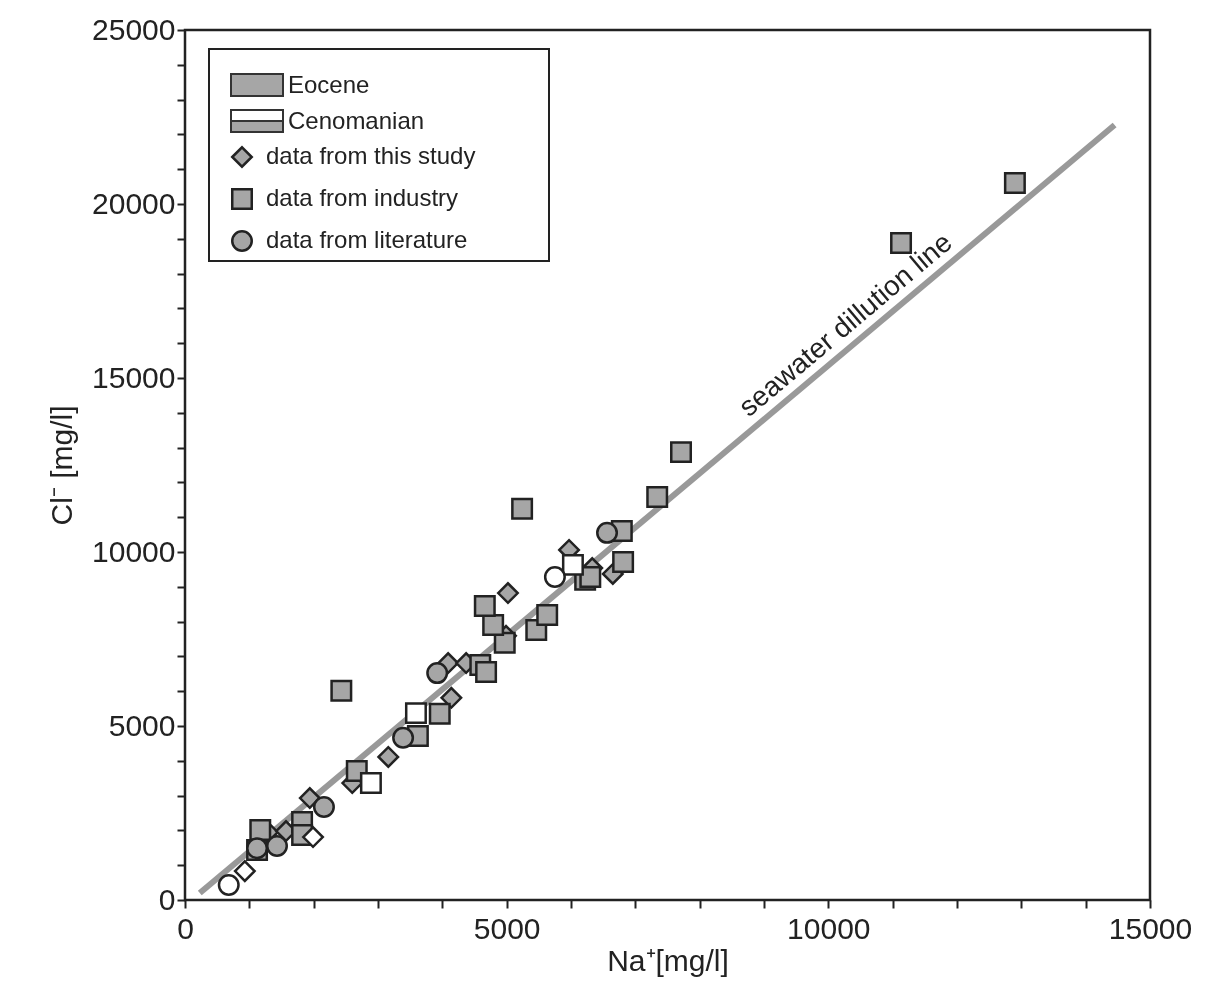  Describe the element at coordinates (356, 121) in the screenshot. I see `annotation: Cenomanian` at that location.